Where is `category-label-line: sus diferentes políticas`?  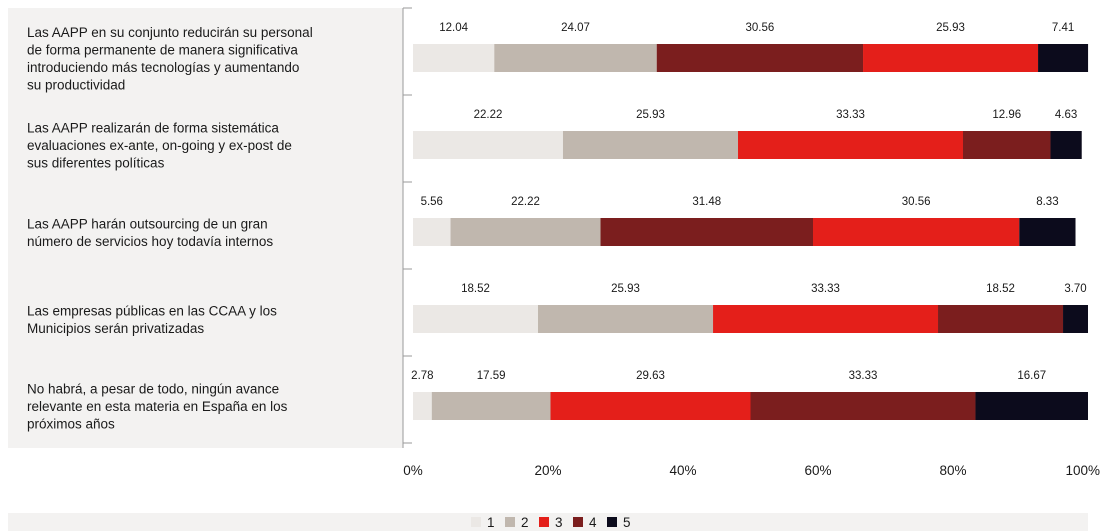
category-label-line: sus diferentes políticas is located at coordinates (96, 163).